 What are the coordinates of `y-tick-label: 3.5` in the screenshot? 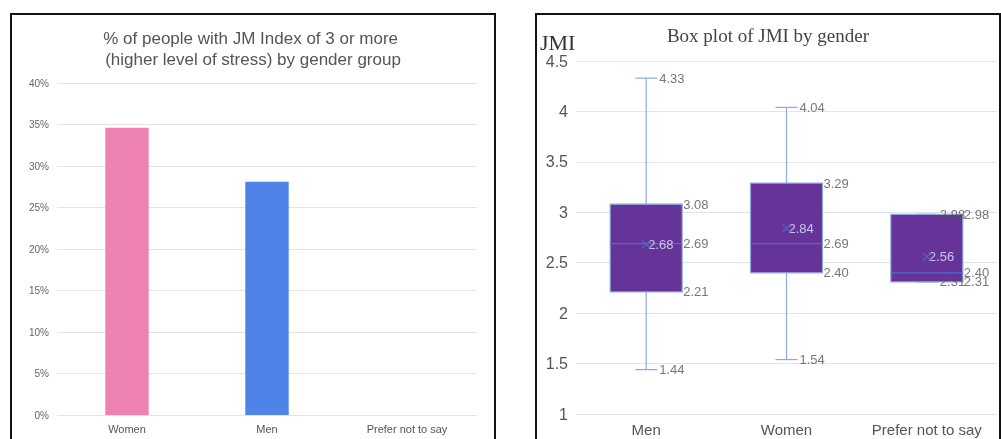 It's located at (557, 162).